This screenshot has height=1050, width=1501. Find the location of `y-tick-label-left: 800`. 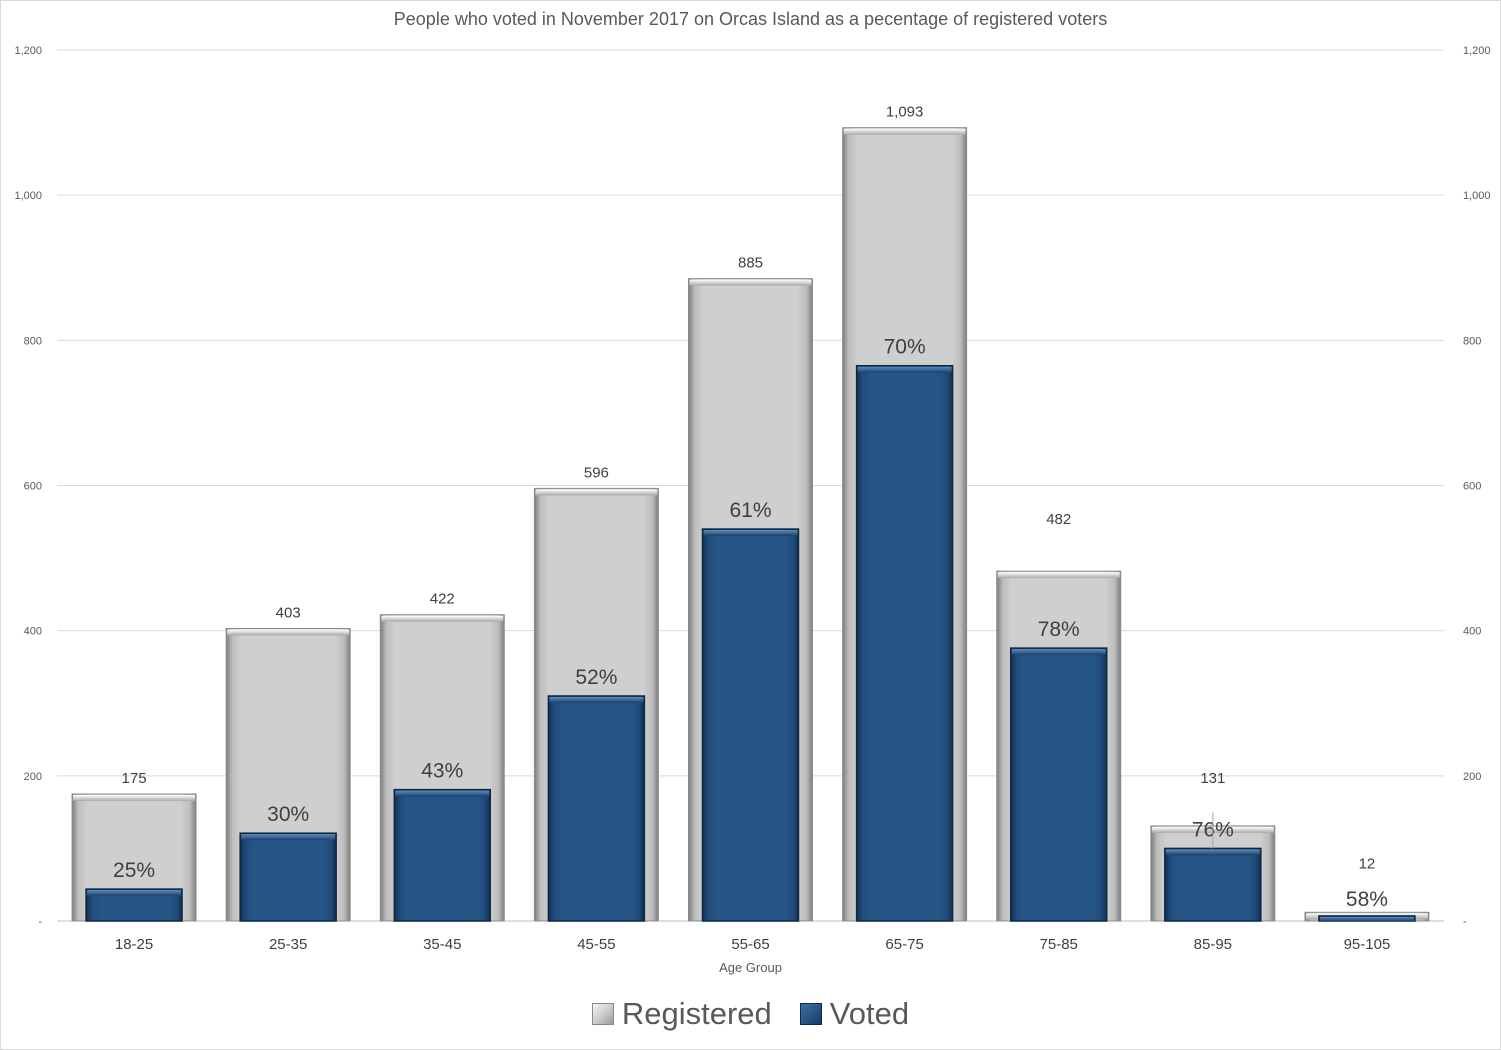

y-tick-label-left: 800 is located at coordinates (33, 341).